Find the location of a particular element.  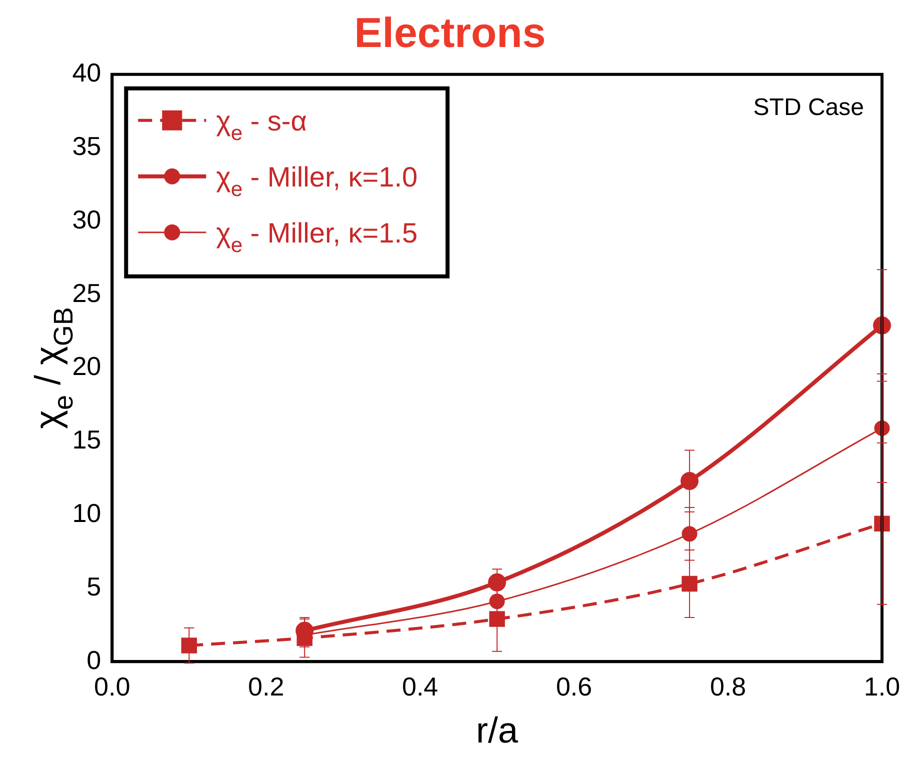

y-tick-label: 35 is located at coordinates (87, 145).